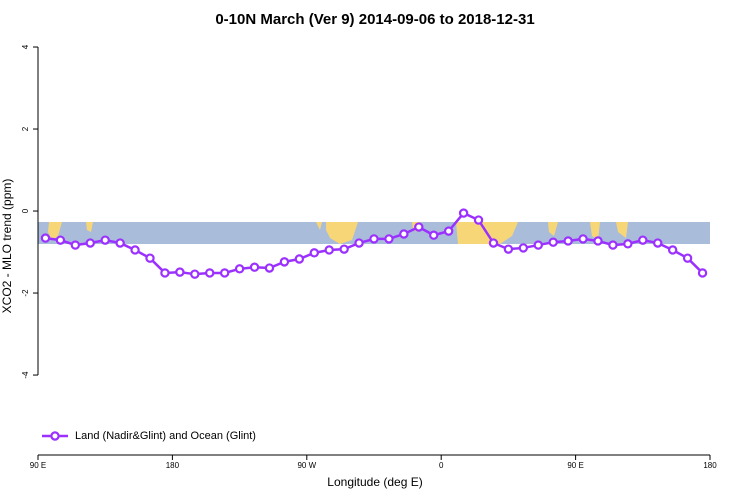  What do you see at coordinates (338, 233) in the screenshot?
I see `land-shapes` at bounding box center [338, 233].